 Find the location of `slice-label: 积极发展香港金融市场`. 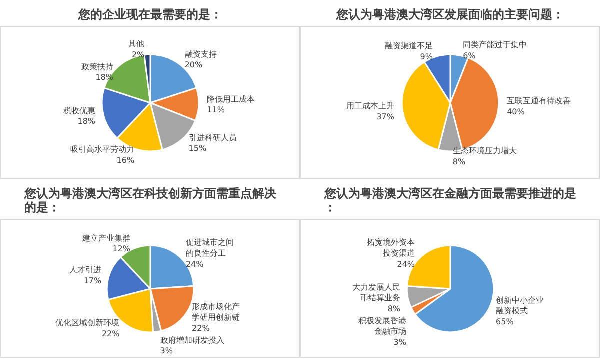

slice-label: 积极发展香港金融市场 is located at coordinates (382, 326).